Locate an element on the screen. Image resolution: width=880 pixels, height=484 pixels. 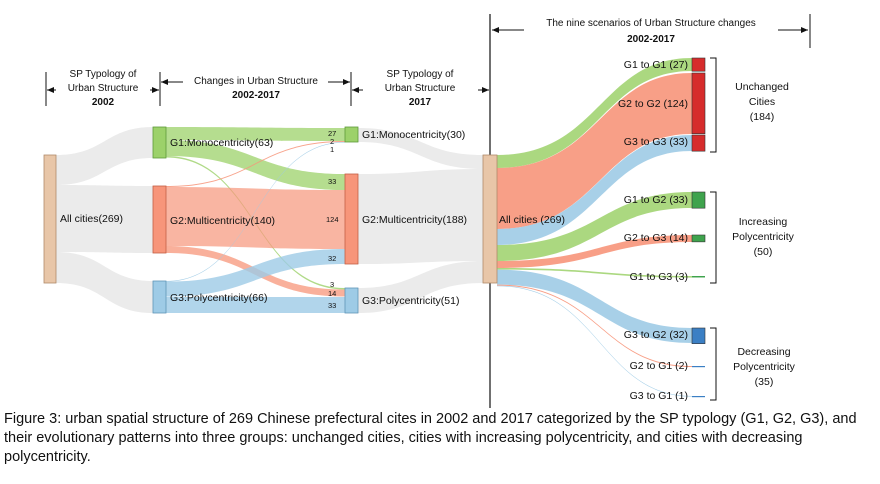
header-2017-year: 2017 is located at coordinates (420, 102).